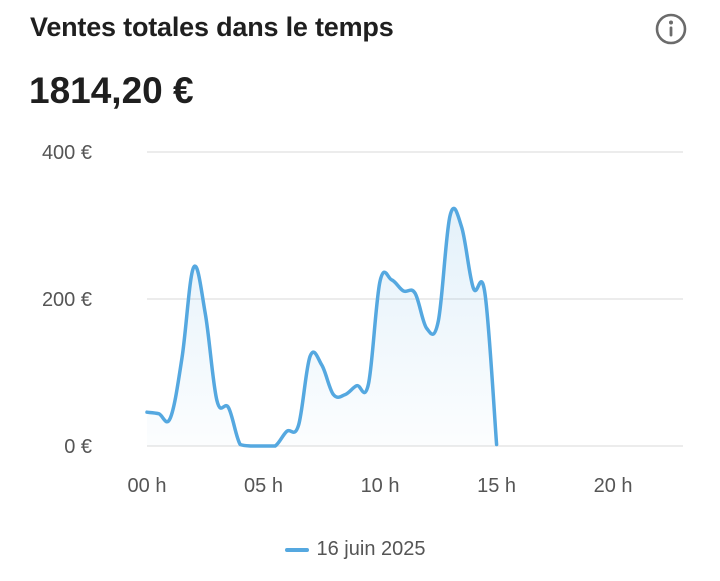 The image size is (720, 581). I want to click on y-tick-label: 0 €, so click(78, 447).